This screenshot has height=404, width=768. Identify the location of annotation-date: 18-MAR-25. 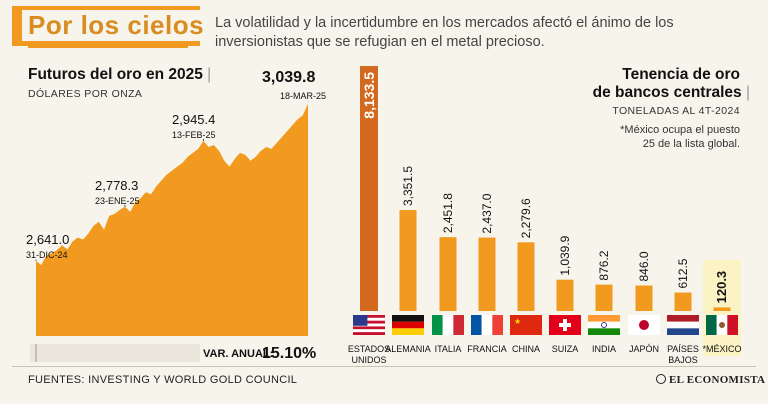
(303, 96).